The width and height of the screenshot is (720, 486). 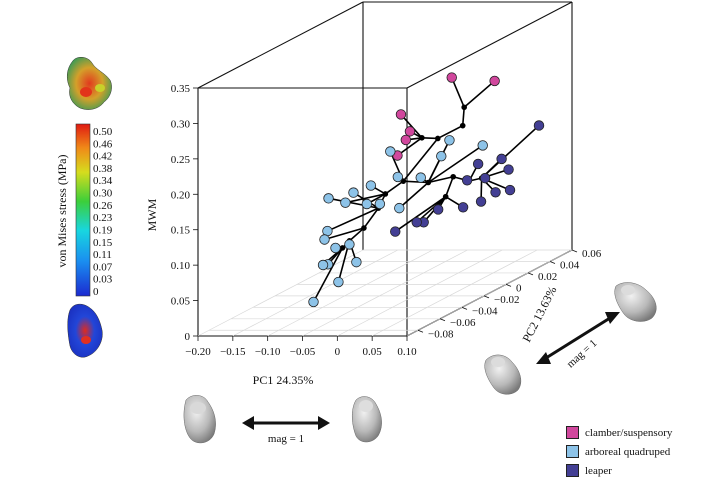 What do you see at coordinates (199, 419) in the screenshot?
I see `pc1-negative-bone-image` at bounding box center [199, 419].